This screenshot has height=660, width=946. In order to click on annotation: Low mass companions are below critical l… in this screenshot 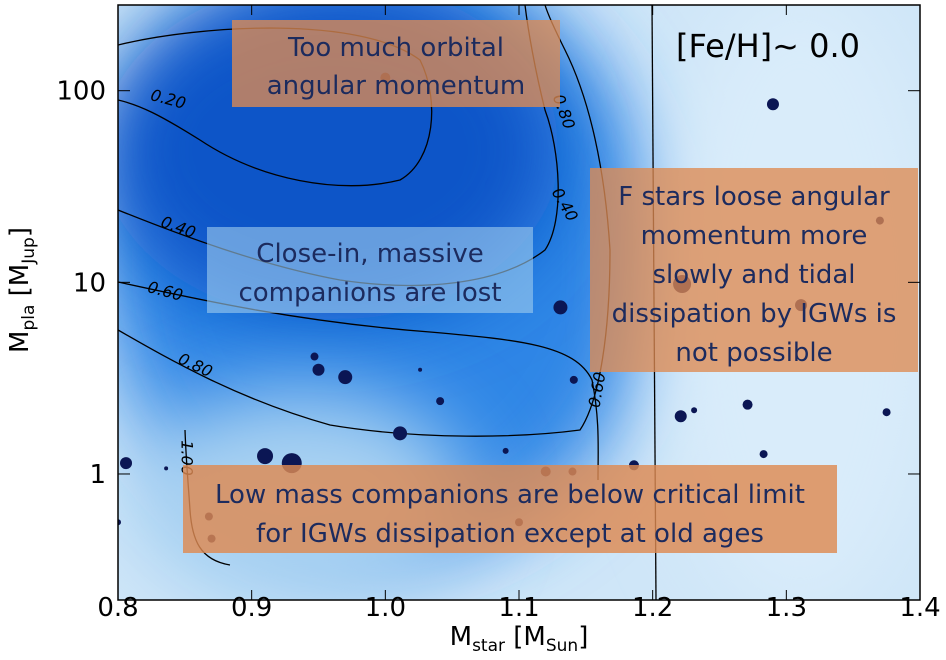, I will do `click(510, 495)`.